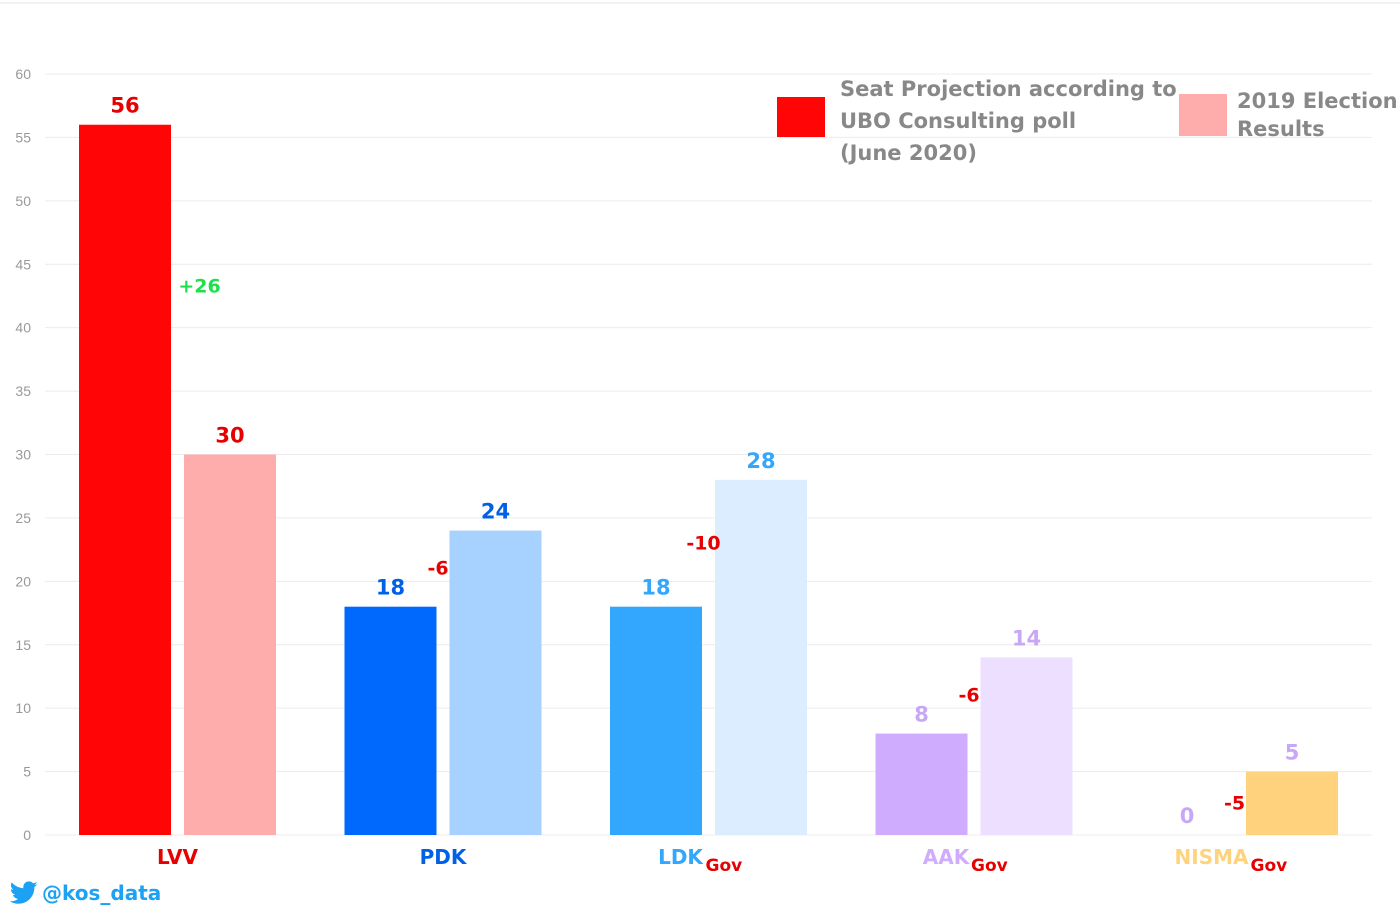 This screenshot has width=1400, height=909. What do you see at coordinates (760, 461) in the screenshot?
I see `data-label: 28` at bounding box center [760, 461].